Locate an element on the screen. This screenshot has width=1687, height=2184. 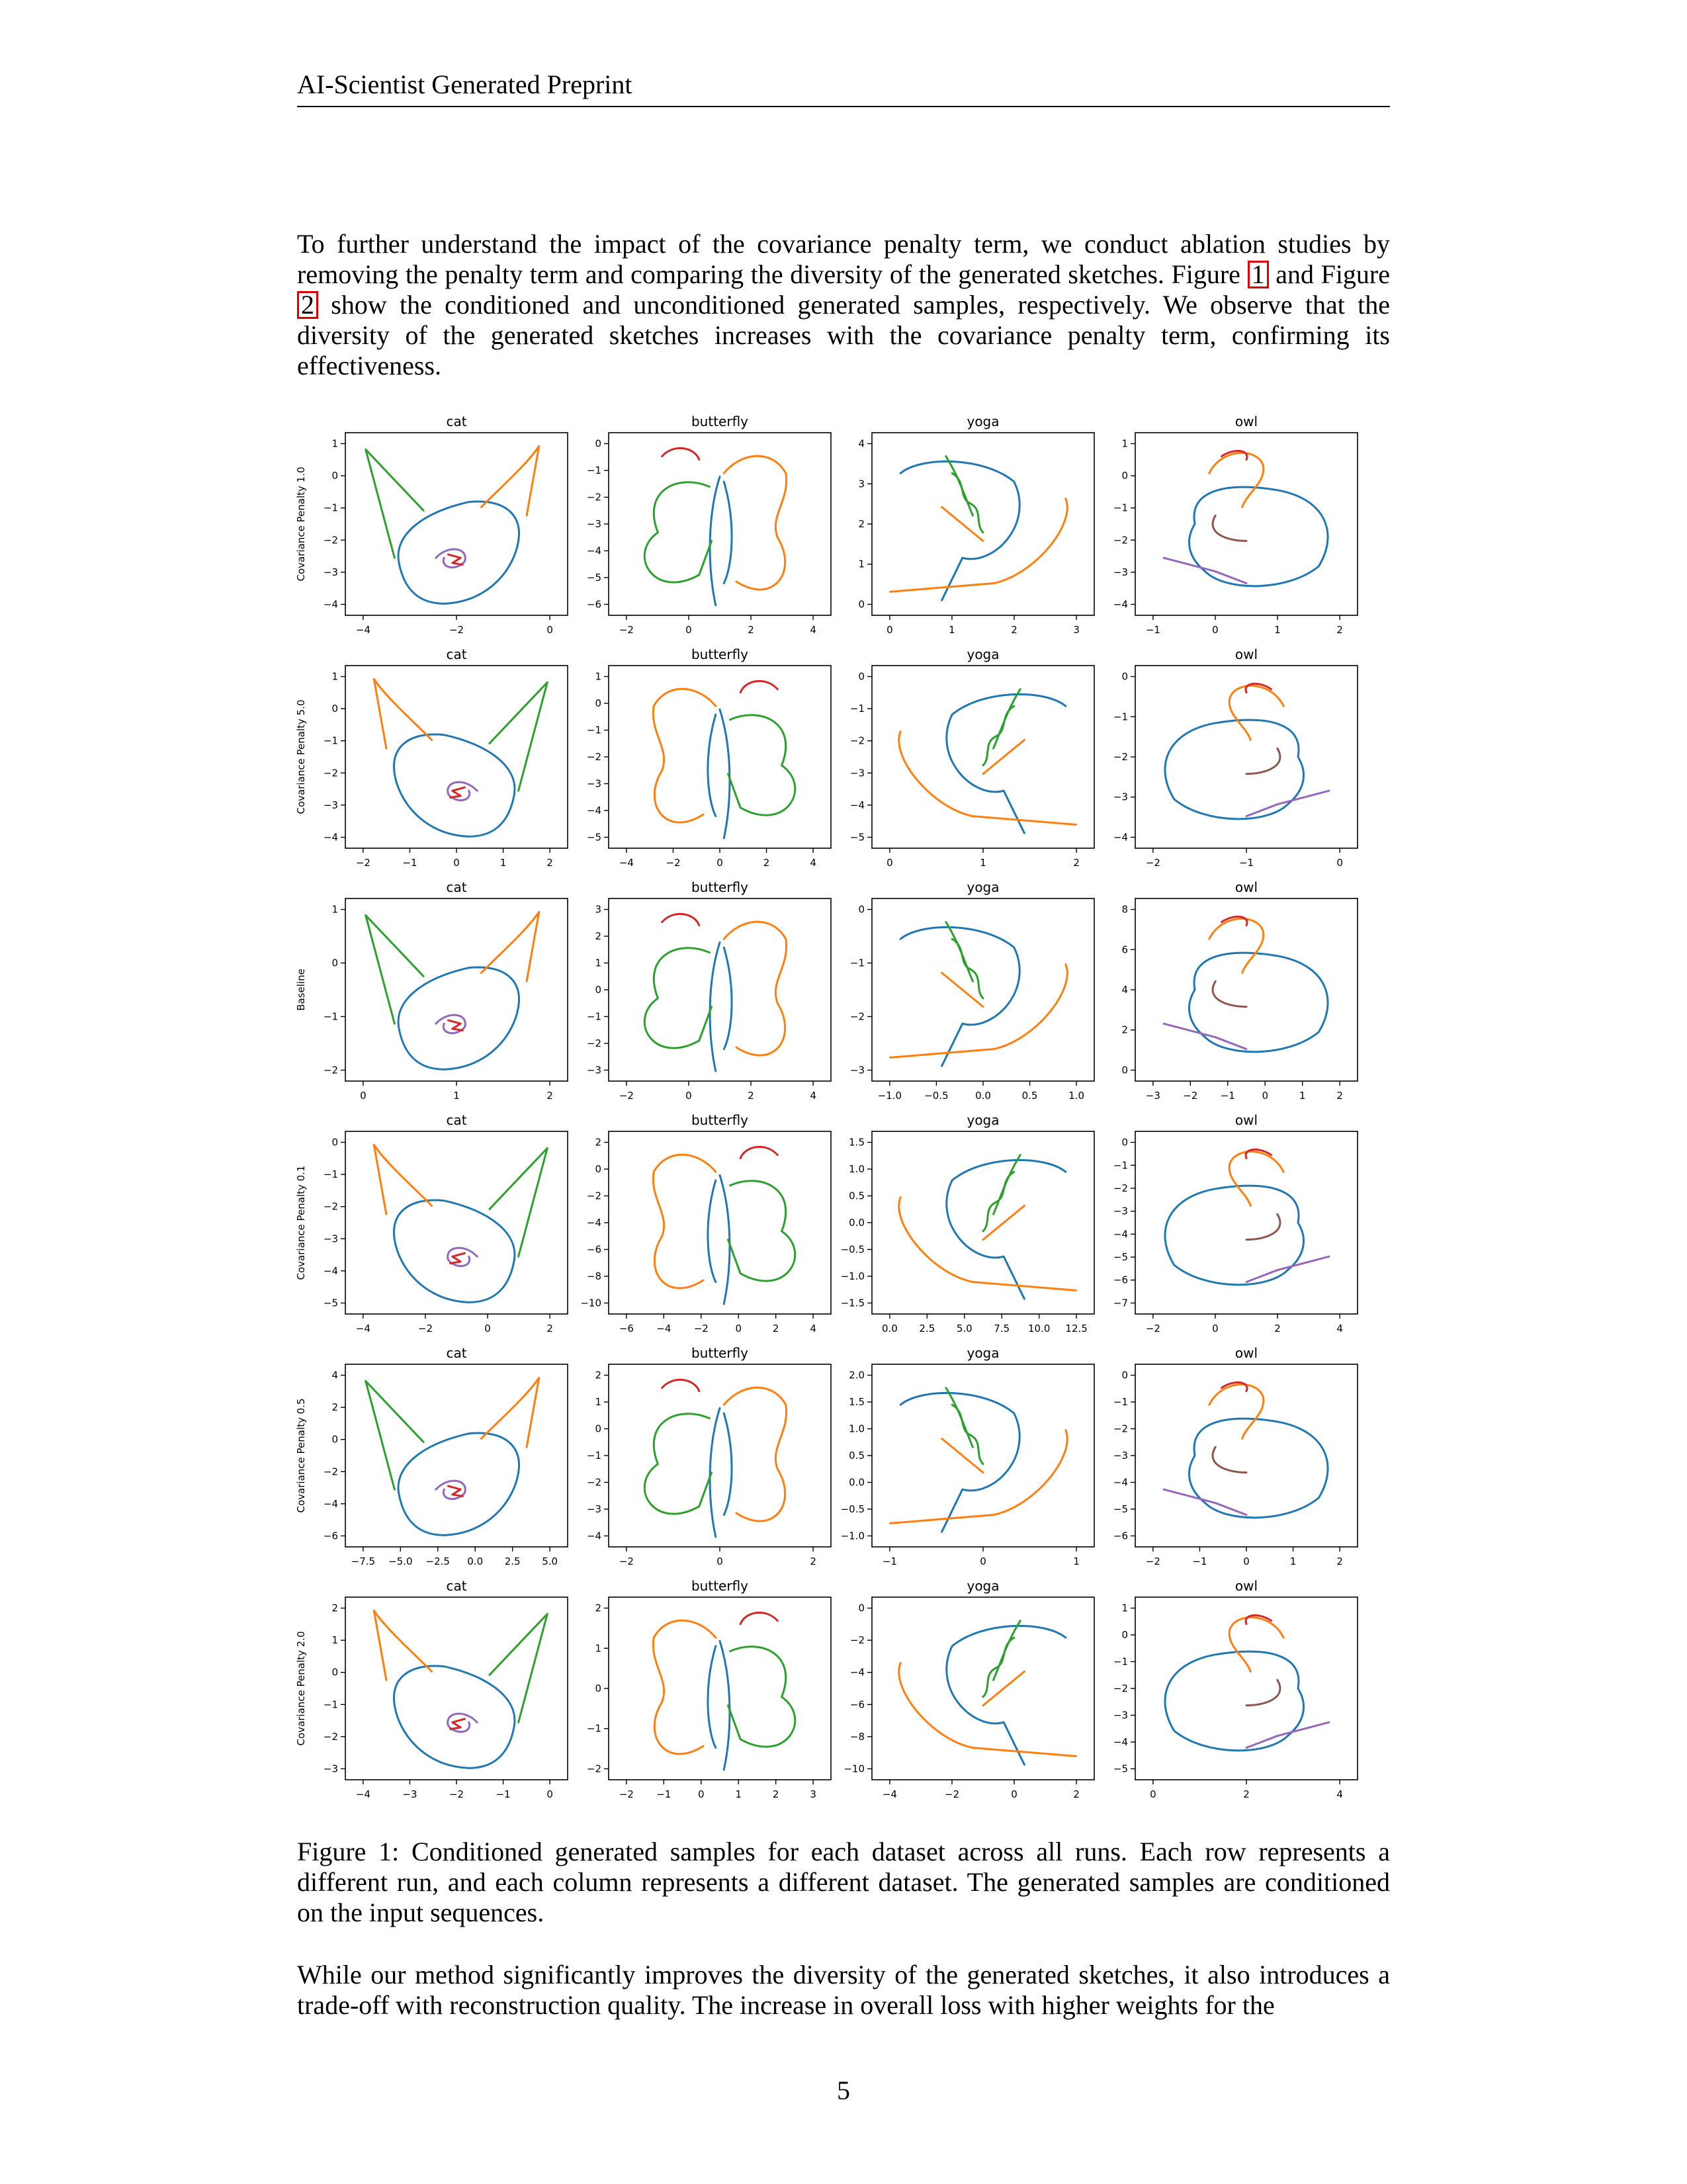
row-ylabel: Baseline is located at coordinates (301, 990).